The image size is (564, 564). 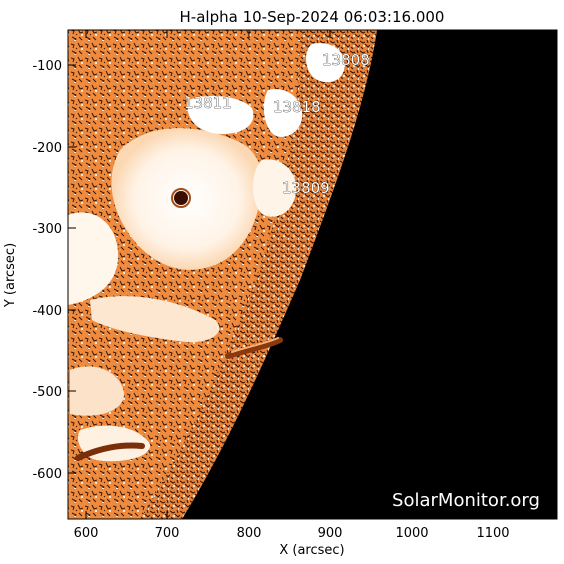 What do you see at coordinates (47, 392) in the screenshot?
I see `y-tick-label: -500` at bounding box center [47, 392].